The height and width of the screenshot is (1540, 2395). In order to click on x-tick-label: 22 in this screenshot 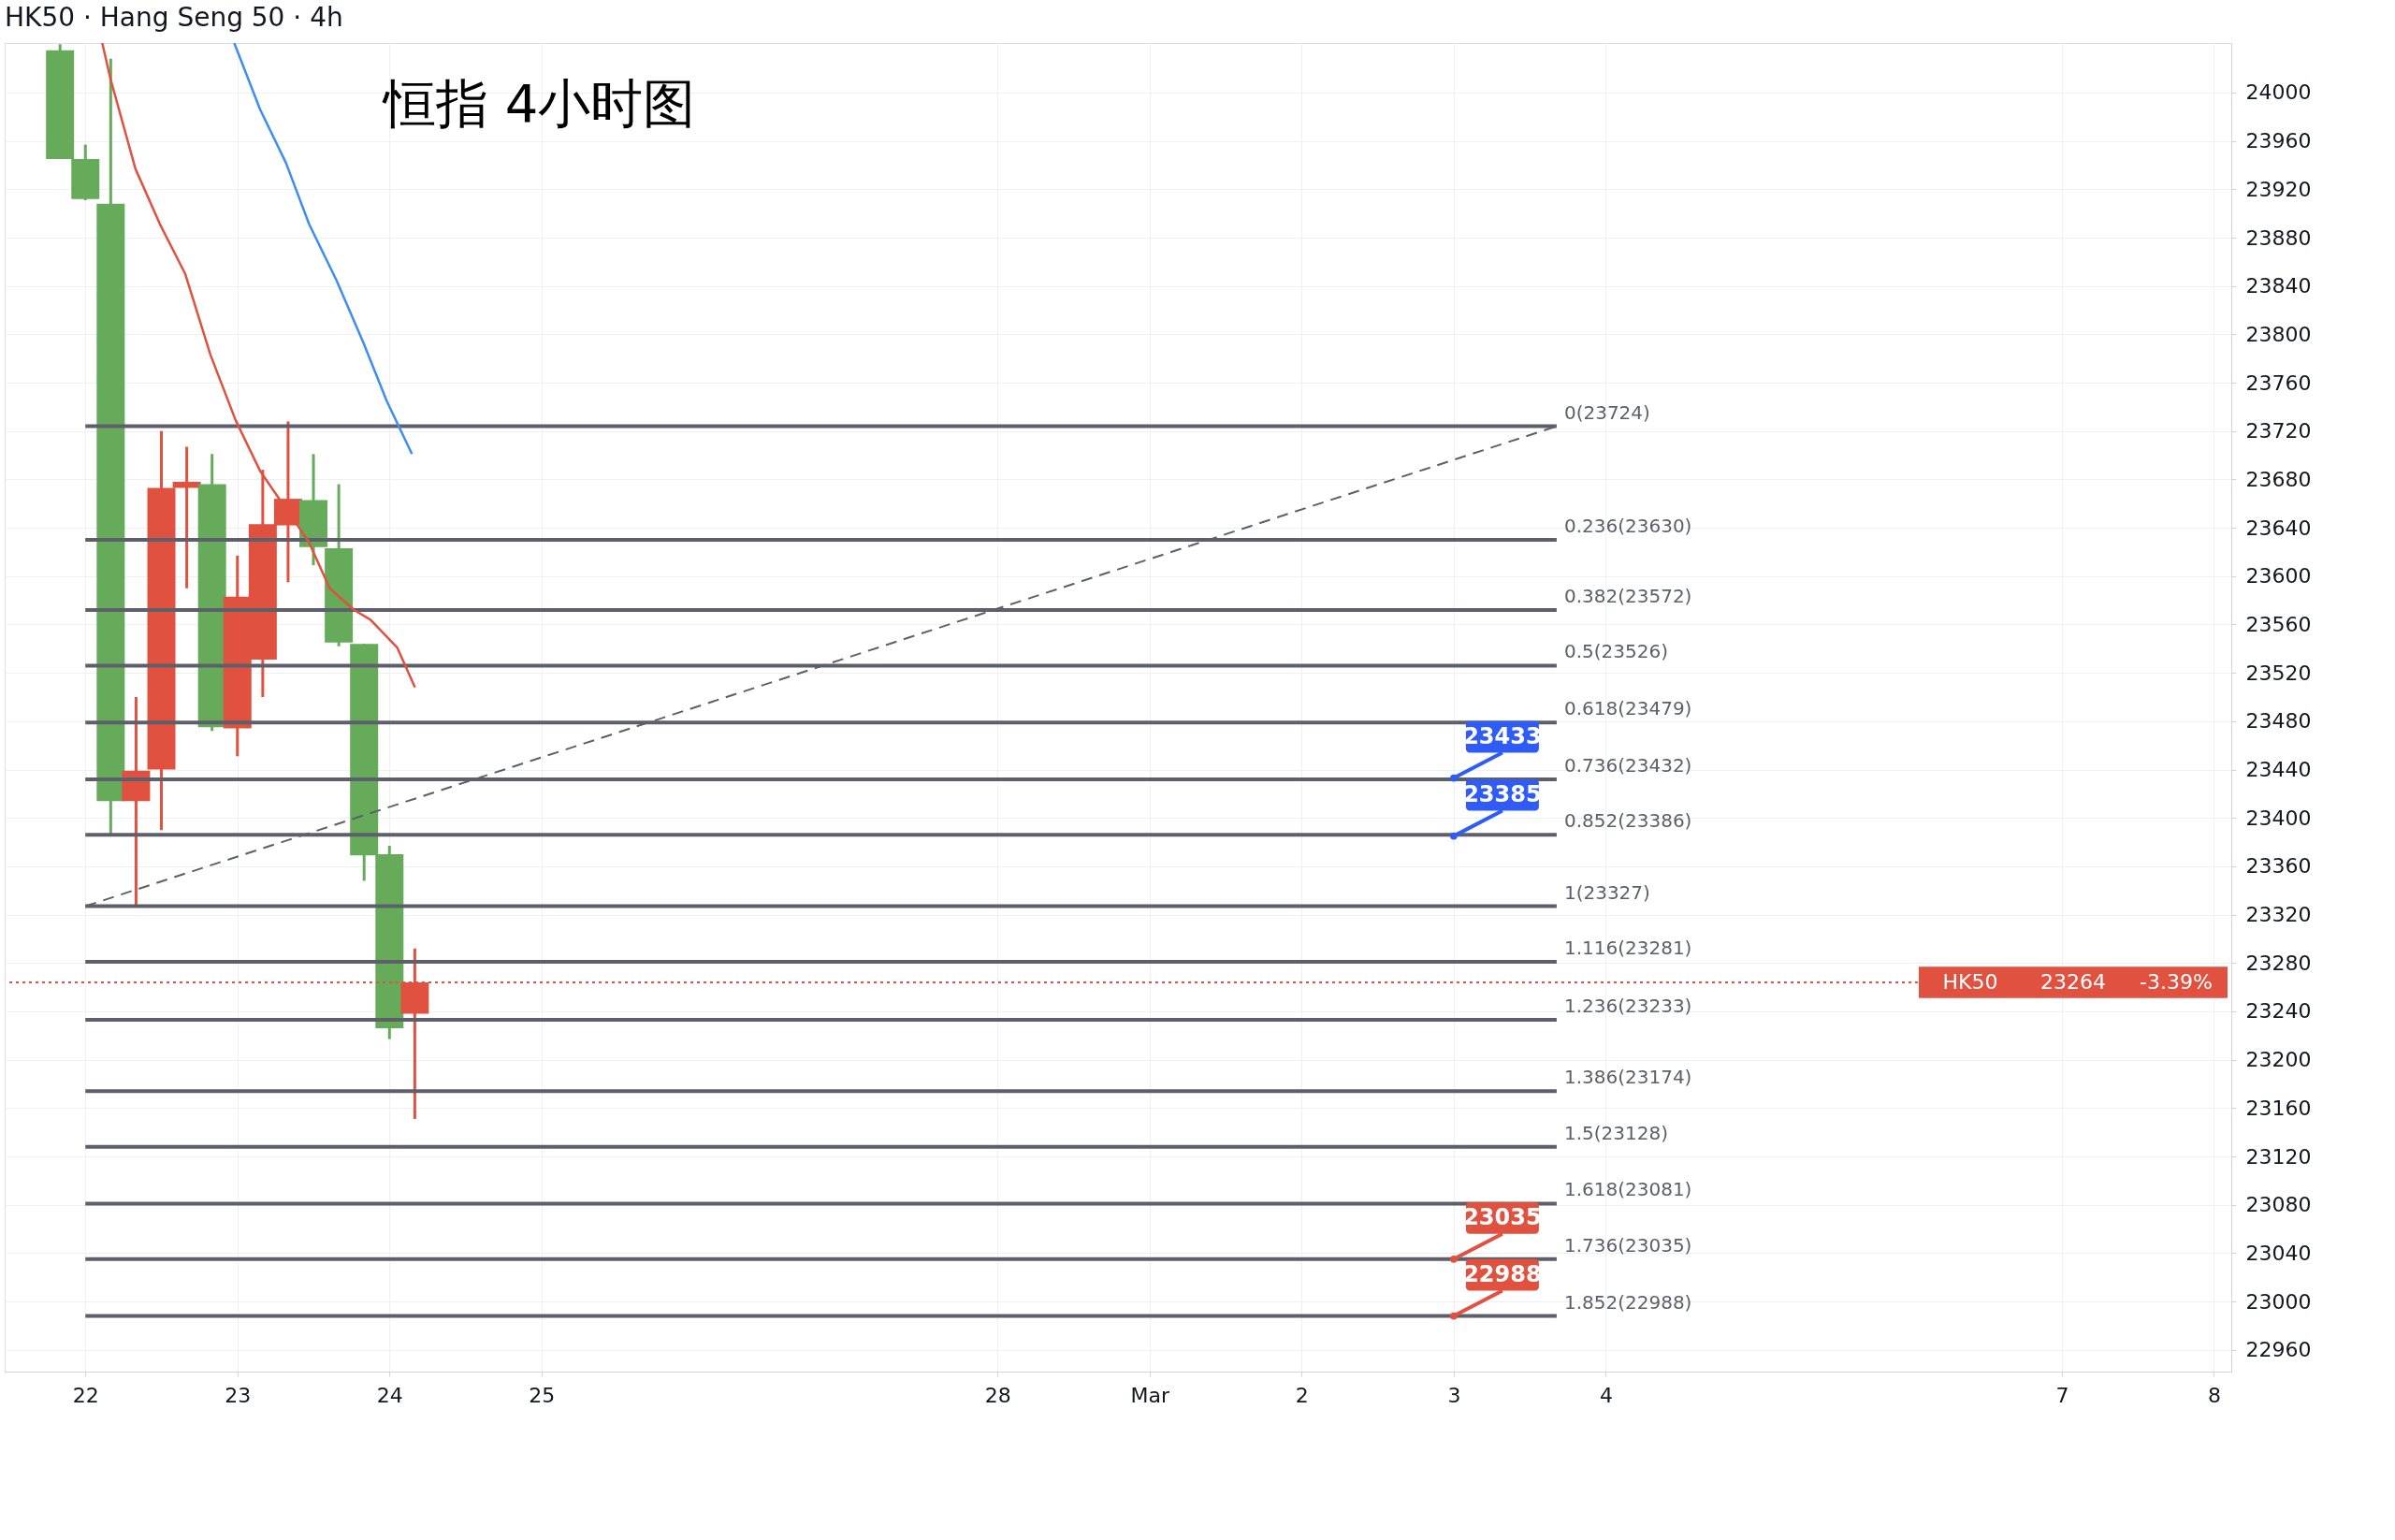, I will do `click(85, 1395)`.